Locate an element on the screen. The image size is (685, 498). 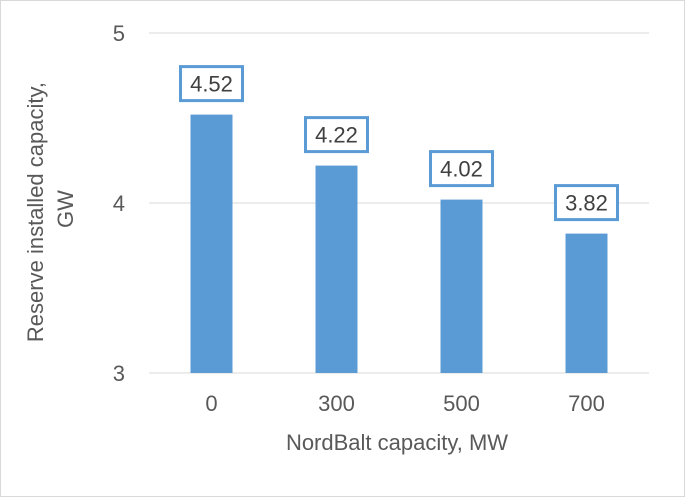
data-label: 4.52 is located at coordinates (211, 84).